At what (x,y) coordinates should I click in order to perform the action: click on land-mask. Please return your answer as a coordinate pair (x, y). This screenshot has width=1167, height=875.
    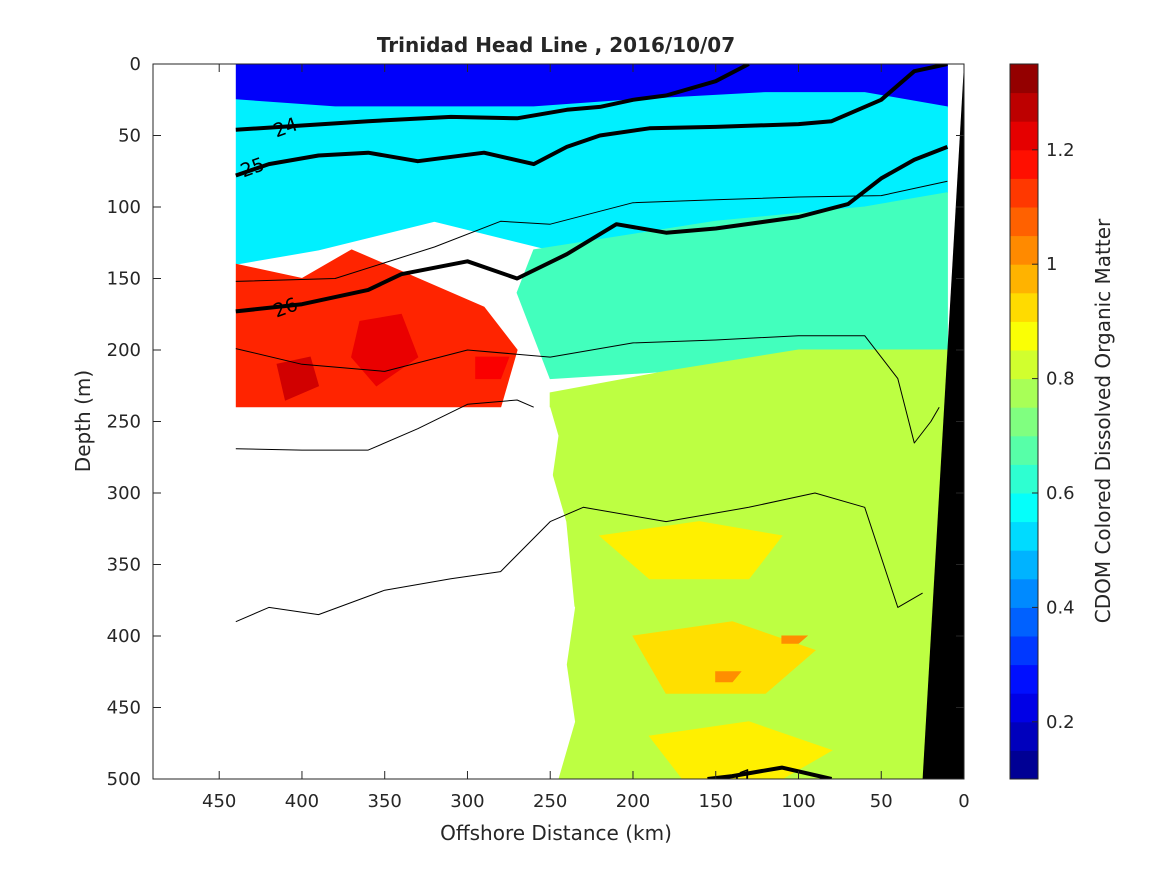
    Looking at the image, I should click on (943, 421).